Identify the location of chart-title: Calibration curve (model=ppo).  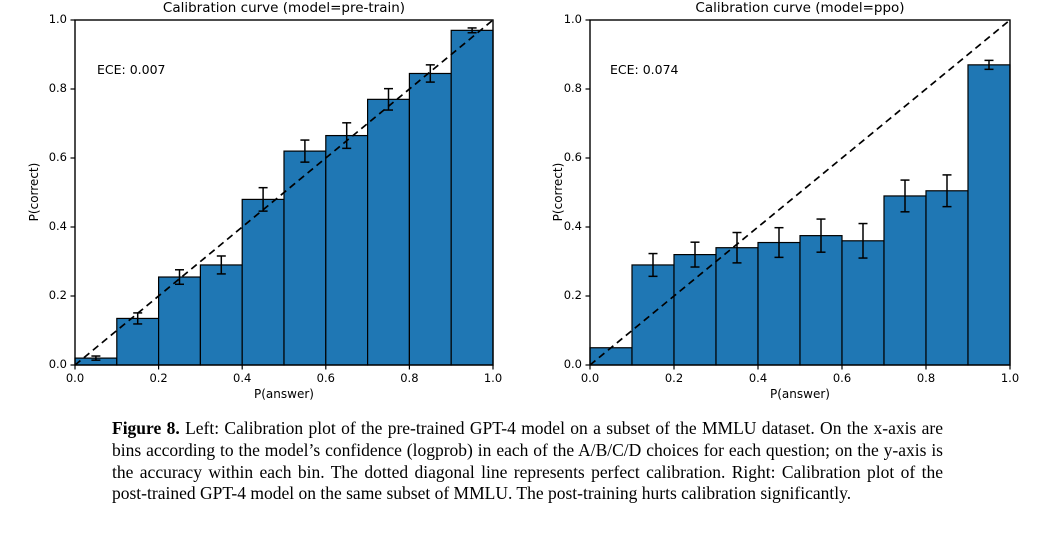
(800, 8).